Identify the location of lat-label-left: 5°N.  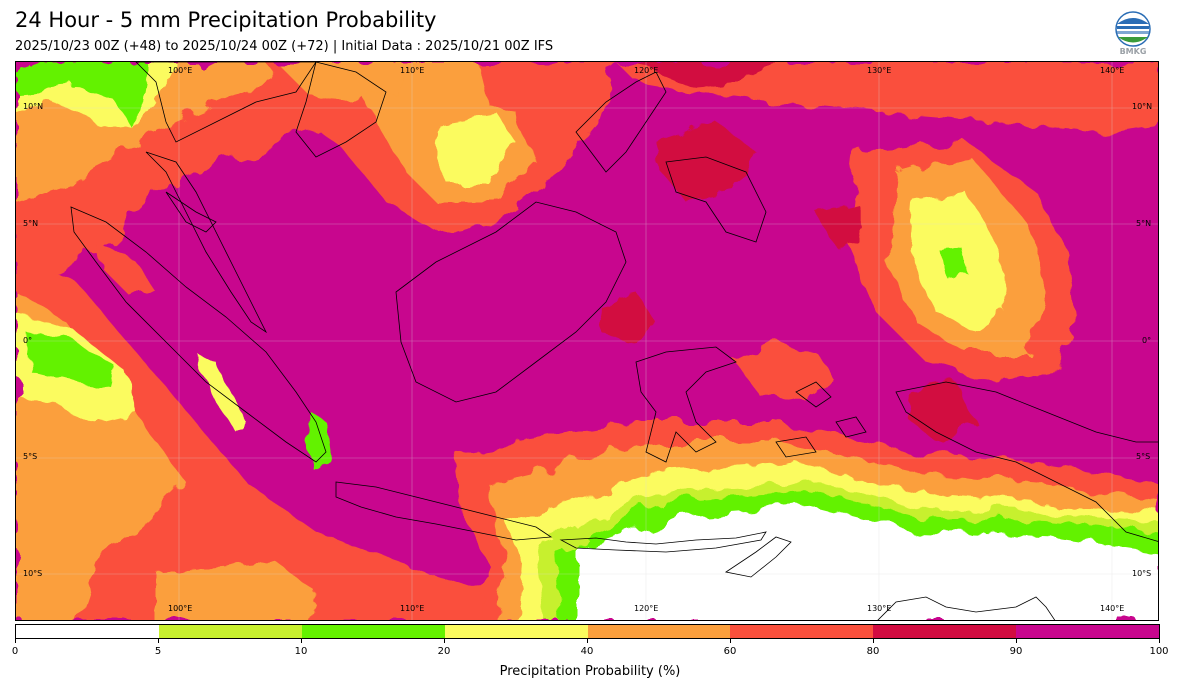
(31, 223).